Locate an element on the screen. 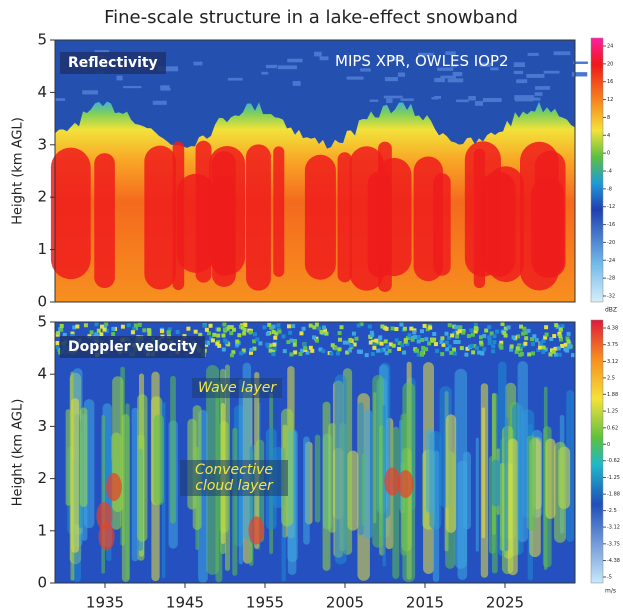  colorbar-unit: dBZ is located at coordinates (611, 310).